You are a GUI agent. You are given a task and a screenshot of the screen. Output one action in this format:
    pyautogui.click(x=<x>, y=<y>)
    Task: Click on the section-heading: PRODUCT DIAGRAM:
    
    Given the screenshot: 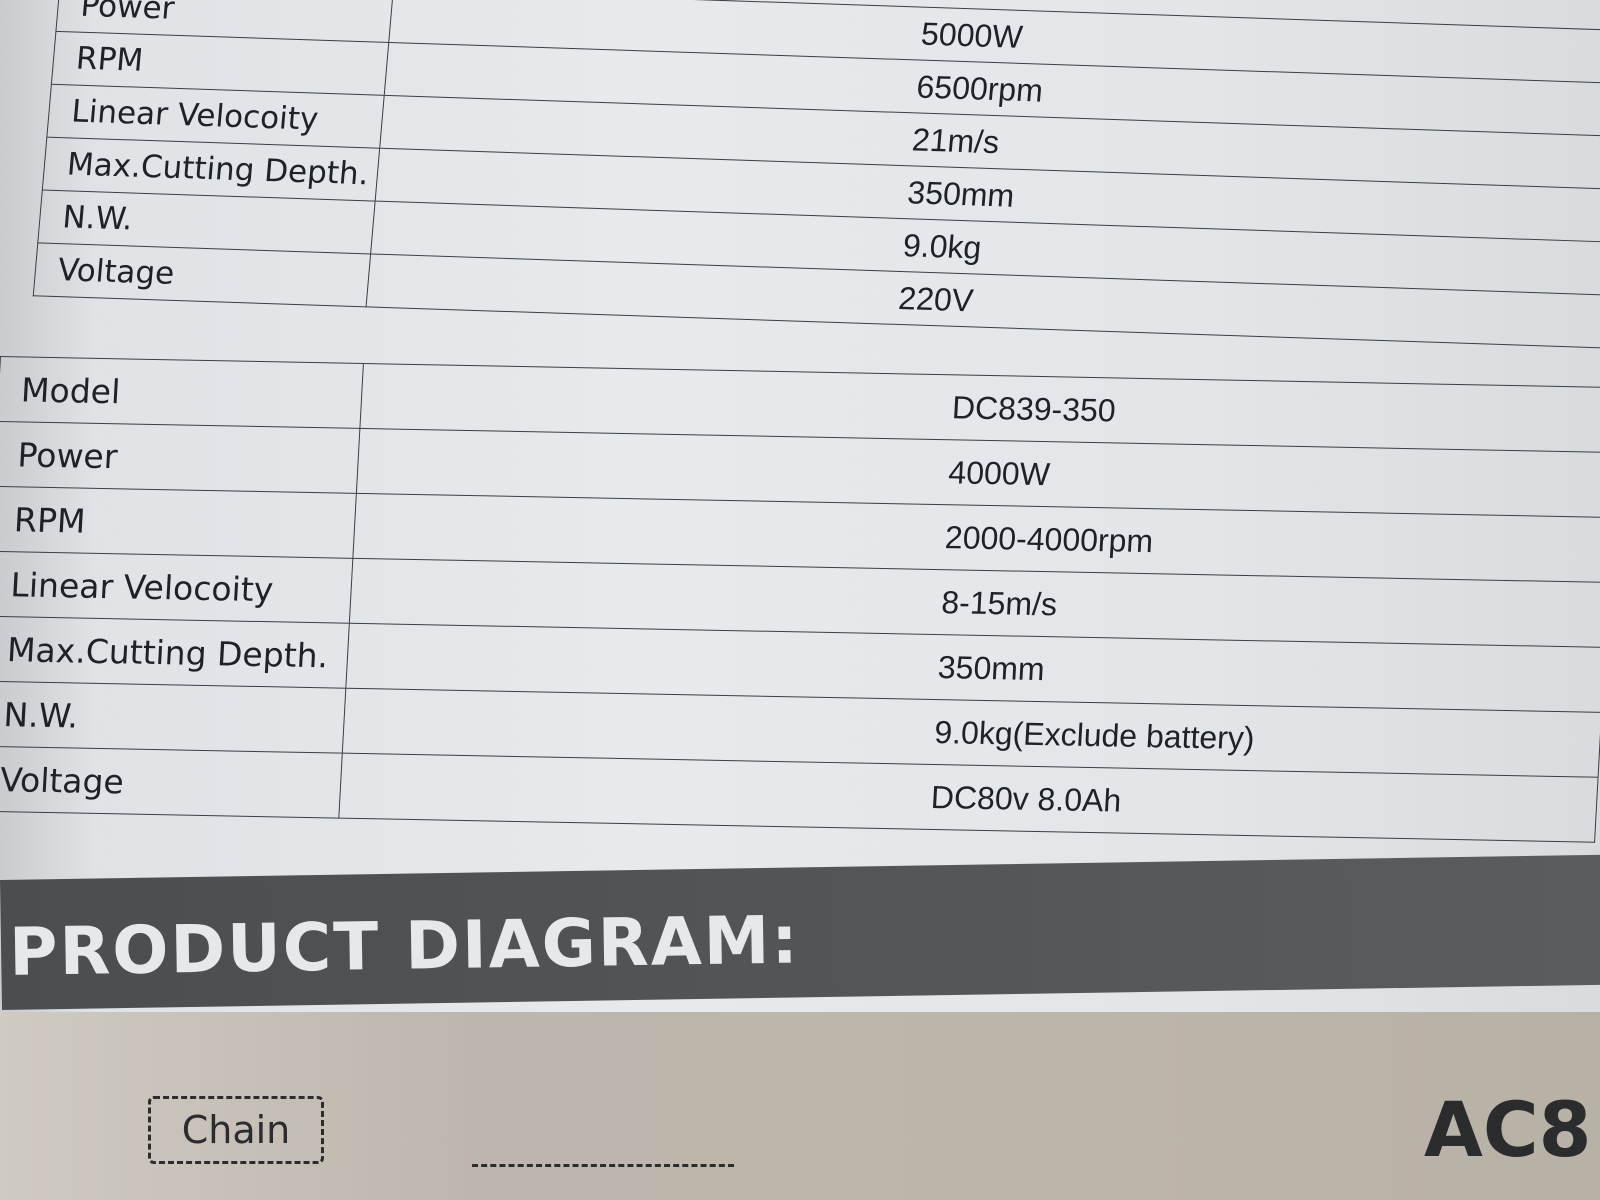 What is the action you would take?
    pyautogui.click(x=404, y=946)
    